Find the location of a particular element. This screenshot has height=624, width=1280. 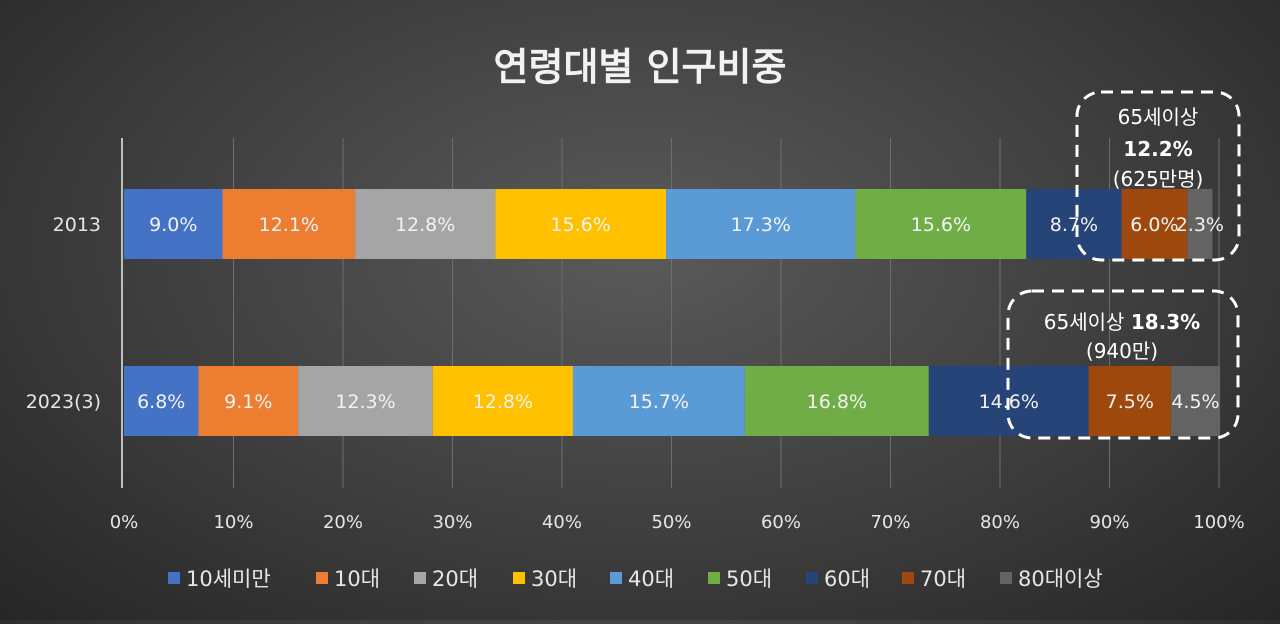

data-label: 4.5% is located at coordinates (1195, 402).